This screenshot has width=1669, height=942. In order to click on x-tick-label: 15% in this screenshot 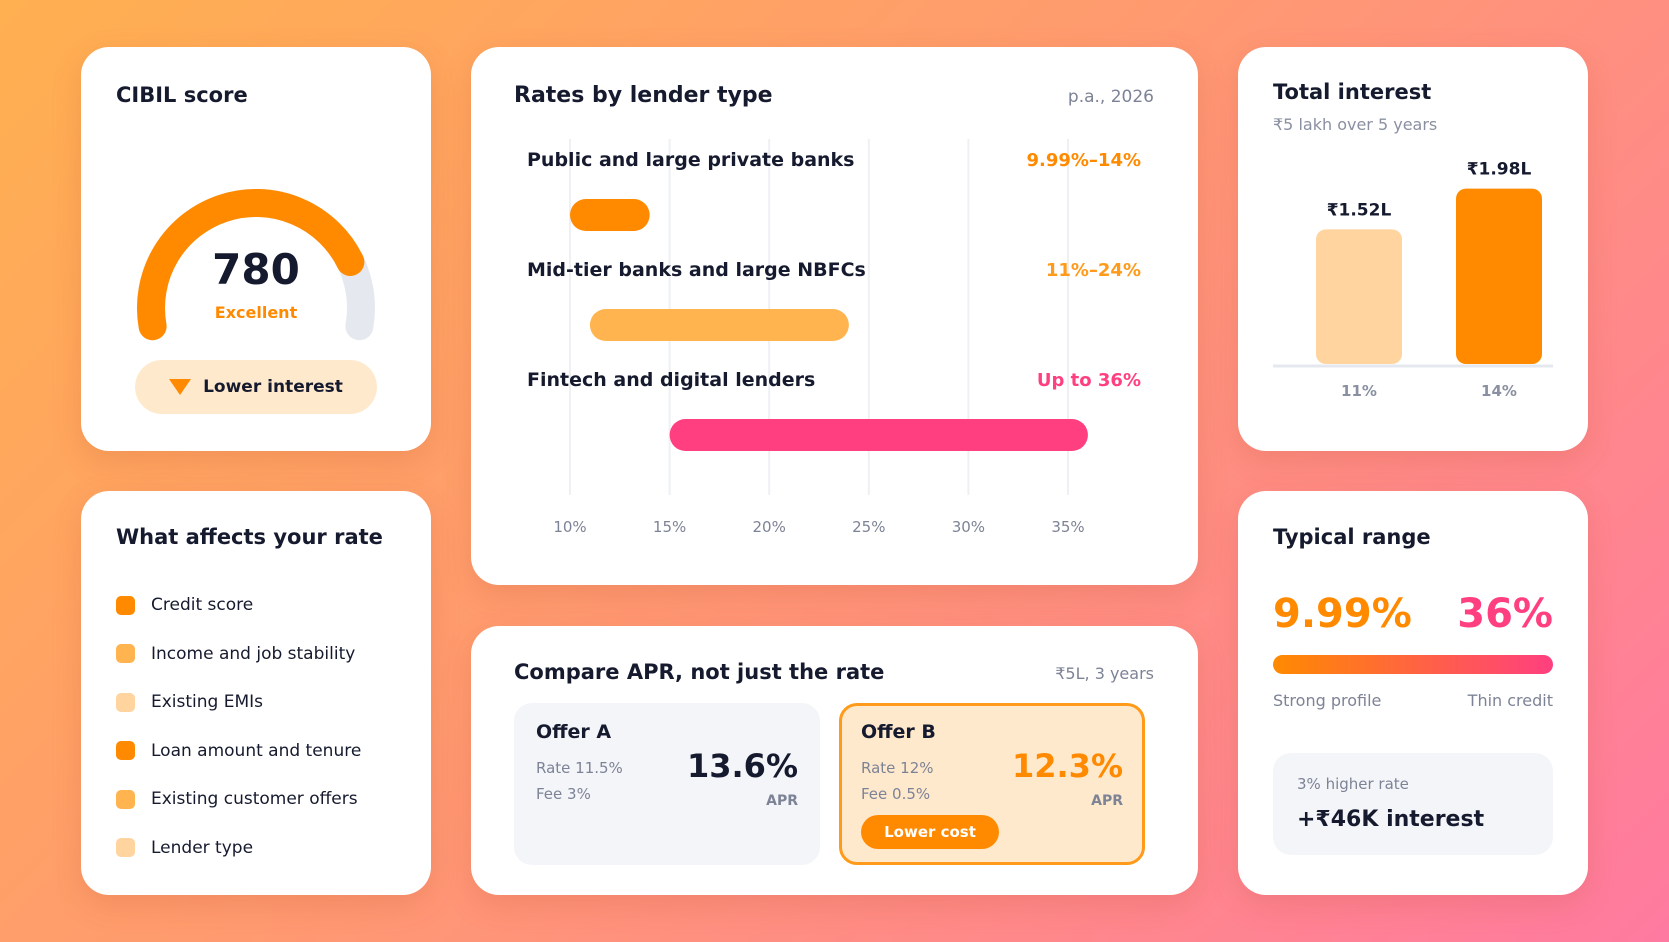, I will do `click(669, 527)`.